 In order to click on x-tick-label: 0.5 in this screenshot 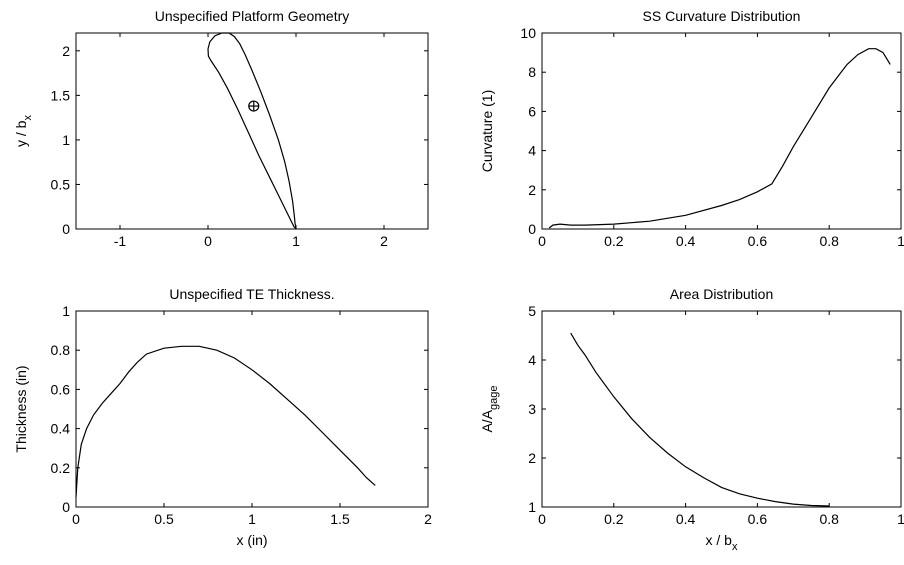, I will do `click(164, 519)`.